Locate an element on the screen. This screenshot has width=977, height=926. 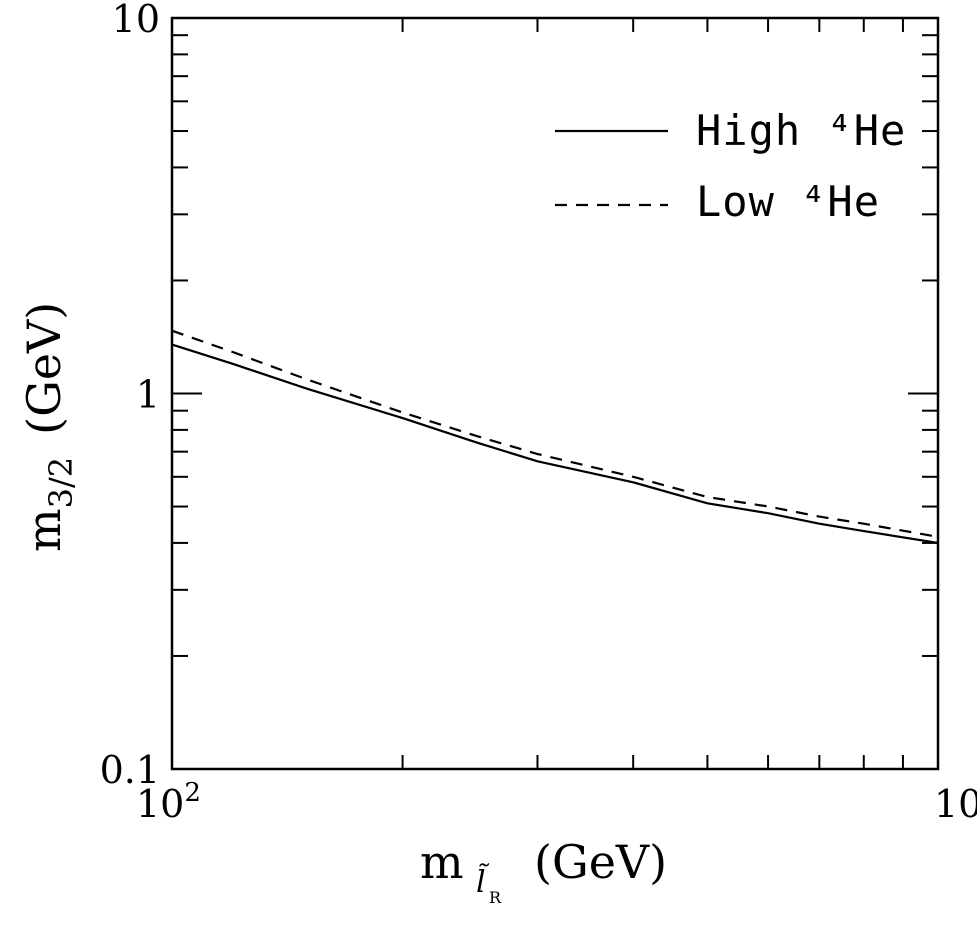
y-axis-title: m3/2 (GeV) is located at coordinates (48, 427).